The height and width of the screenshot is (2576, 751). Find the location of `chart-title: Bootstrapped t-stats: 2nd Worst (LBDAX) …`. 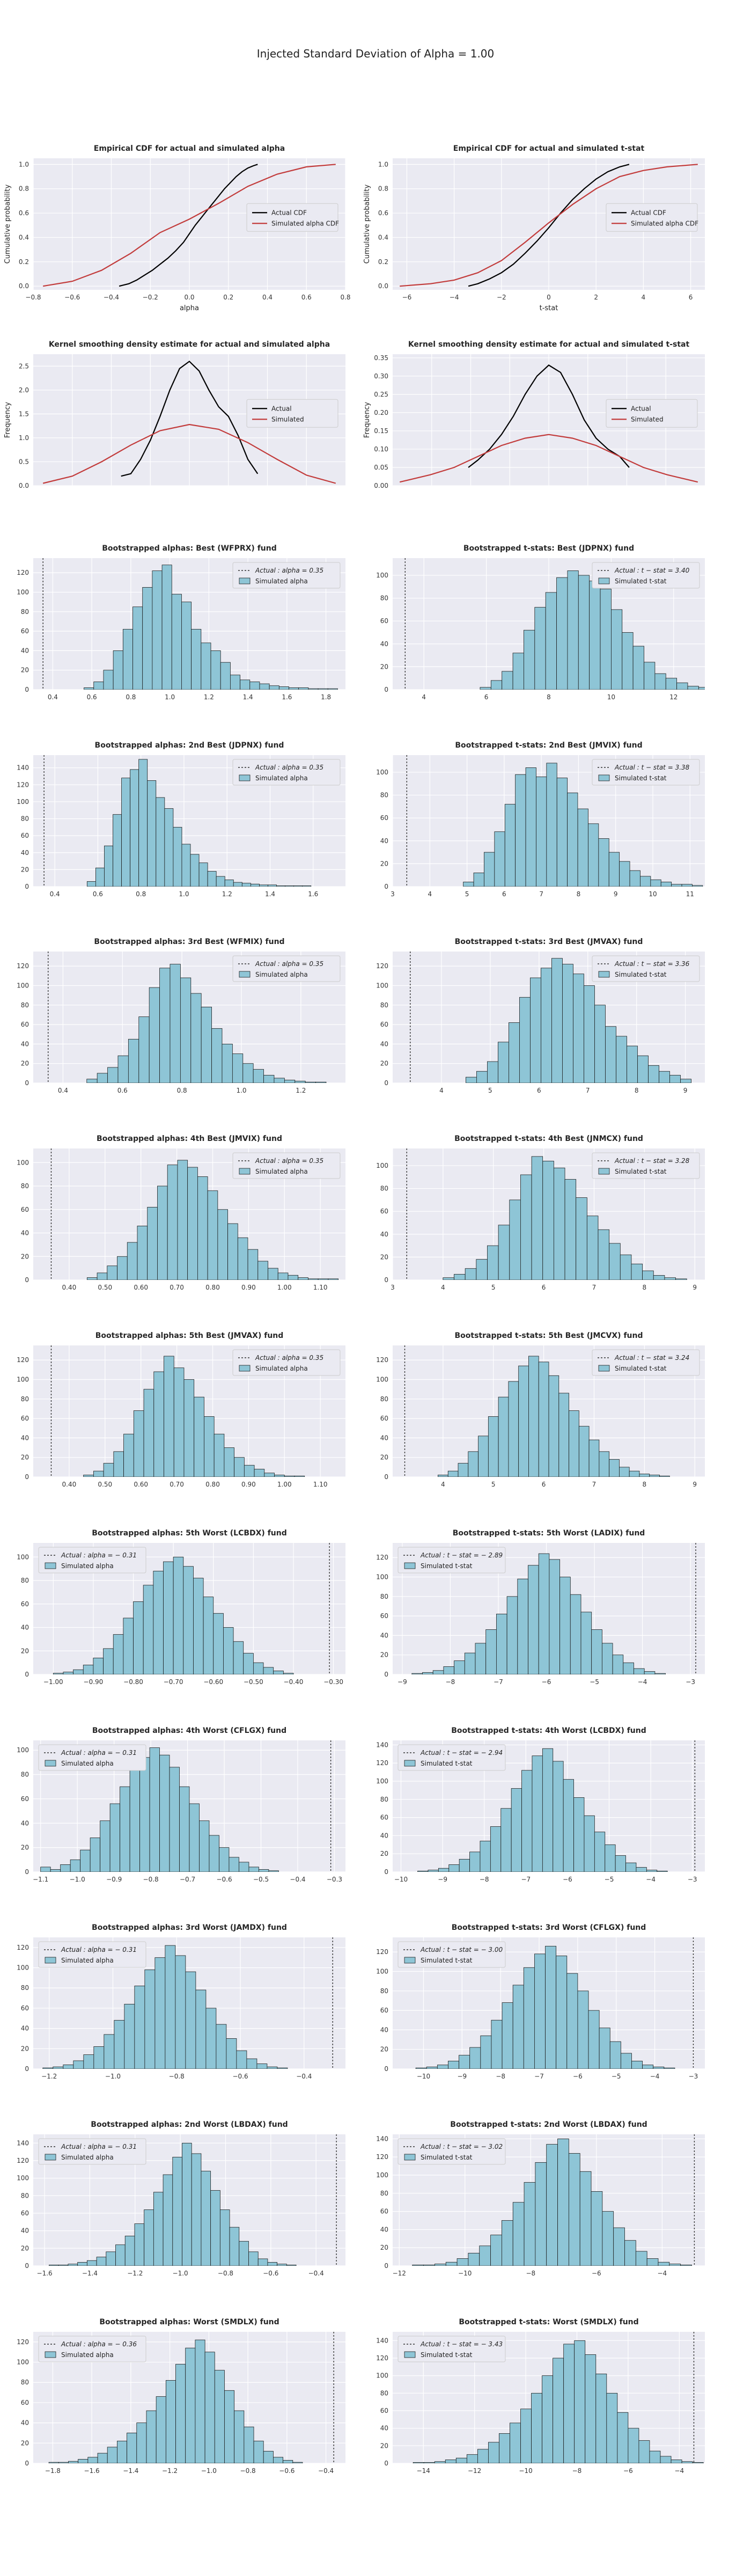

chart-title: Bootstrapped t-stats: 2nd Worst (LBDAX) … is located at coordinates (548, 2124).